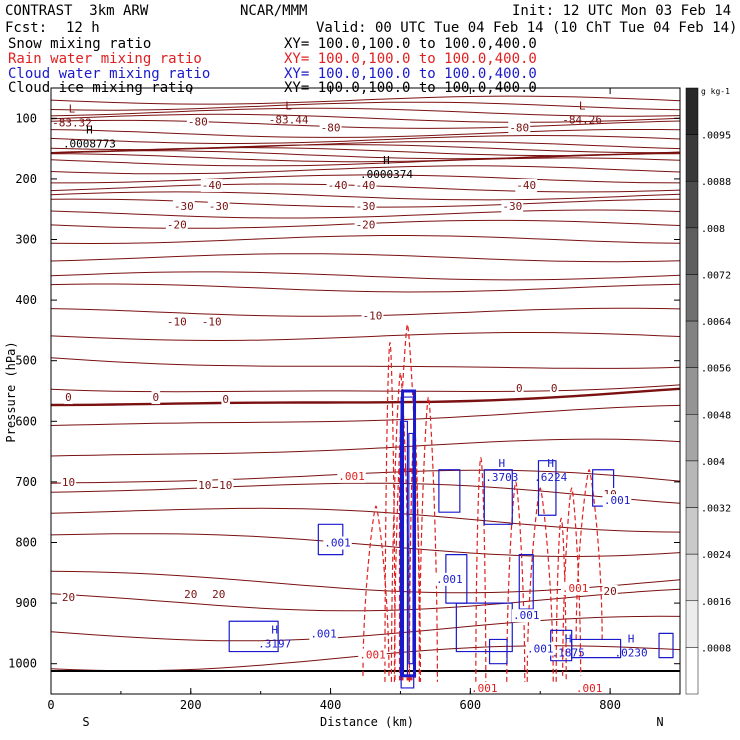 Image resolution: width=740 pixels, height=740 pixels. What do you see at coordinates (80, 44) in the screenshot?
I see `field-snow-name: Snow mixing ratio` at bounding box center [80, 44].